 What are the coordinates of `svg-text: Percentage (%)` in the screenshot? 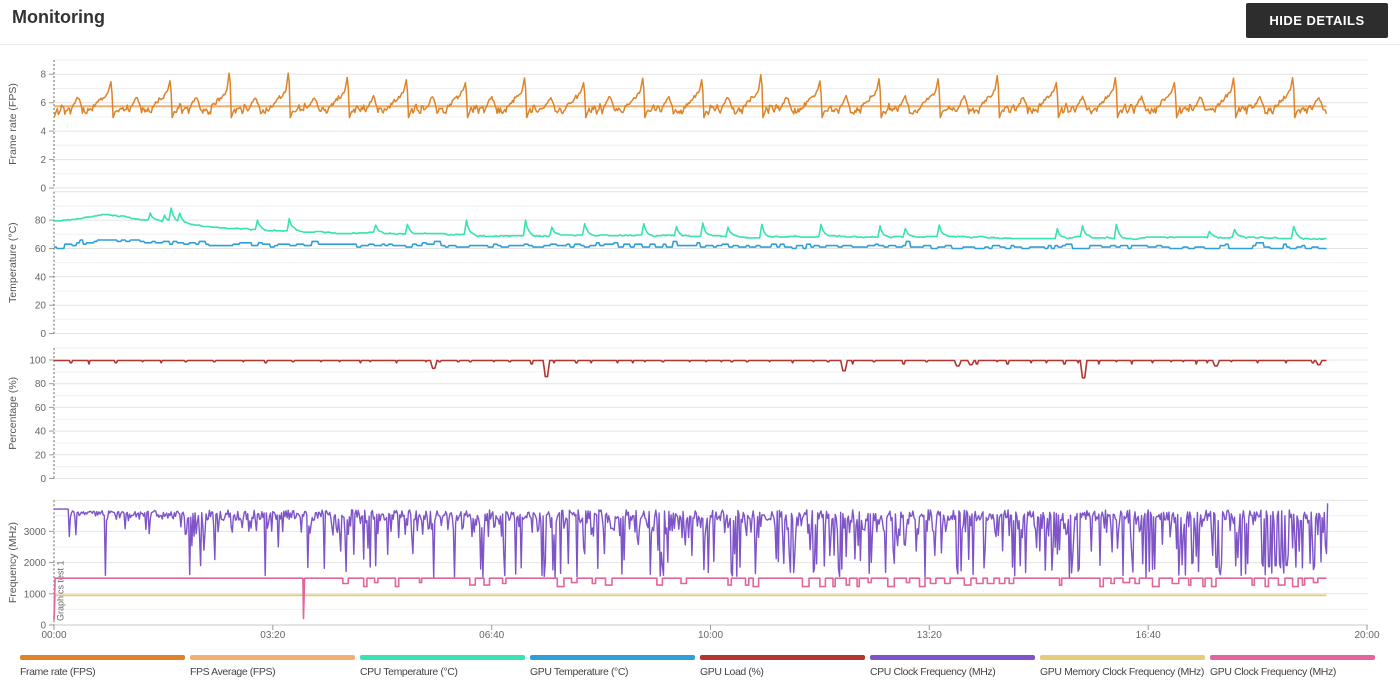 It's located at (13, 413).